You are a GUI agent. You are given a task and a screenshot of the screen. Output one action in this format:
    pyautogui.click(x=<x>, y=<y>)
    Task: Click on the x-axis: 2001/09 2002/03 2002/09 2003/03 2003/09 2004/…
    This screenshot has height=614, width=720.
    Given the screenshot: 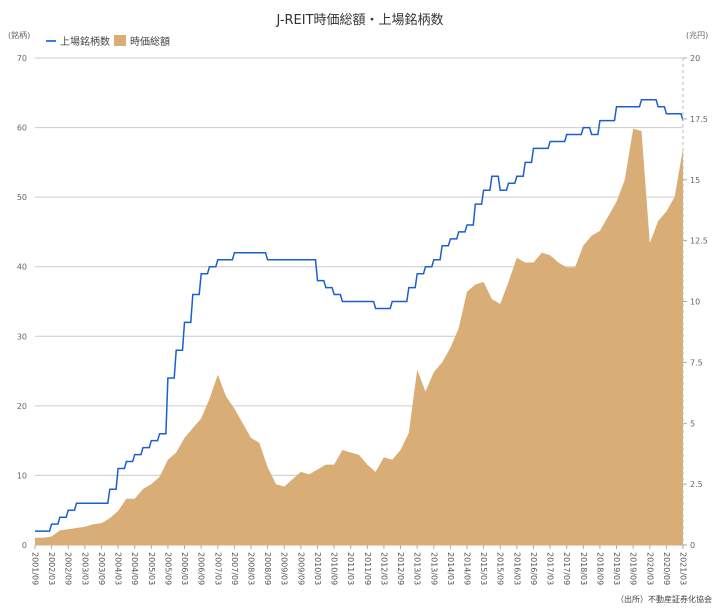 What is the action you would take?
    pyautogui.click(x=359, y=564)
    